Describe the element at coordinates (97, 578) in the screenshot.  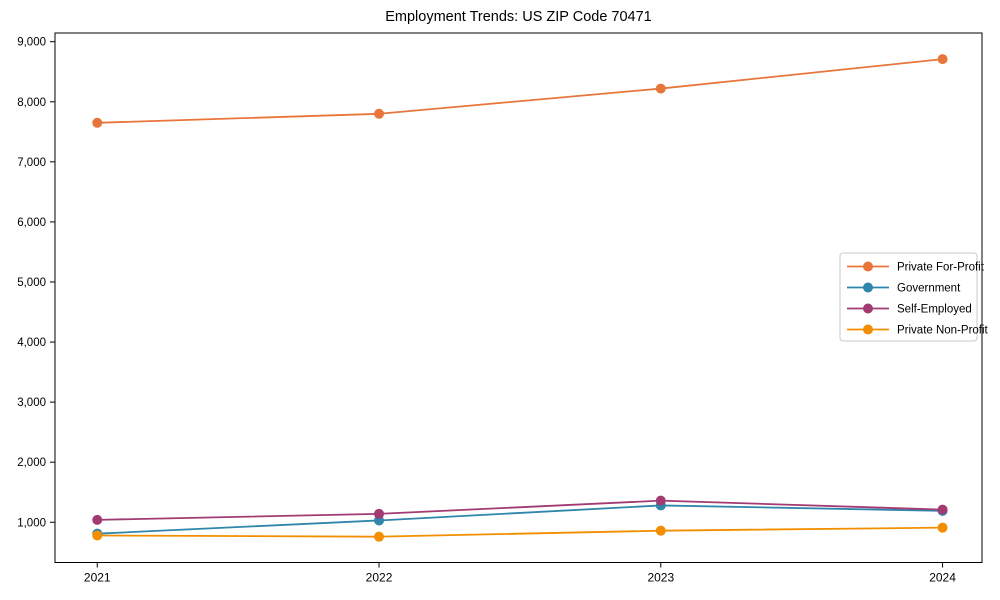
I see `x-axis-tick-label: 2021` at that location.